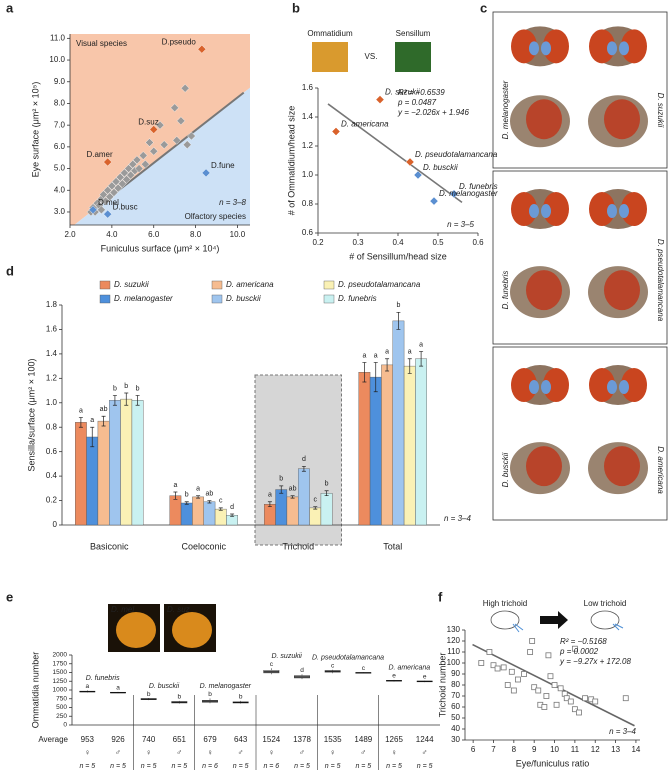 The image size is (668, 775). I want to click on significance-letter: d, so click(232, 507).